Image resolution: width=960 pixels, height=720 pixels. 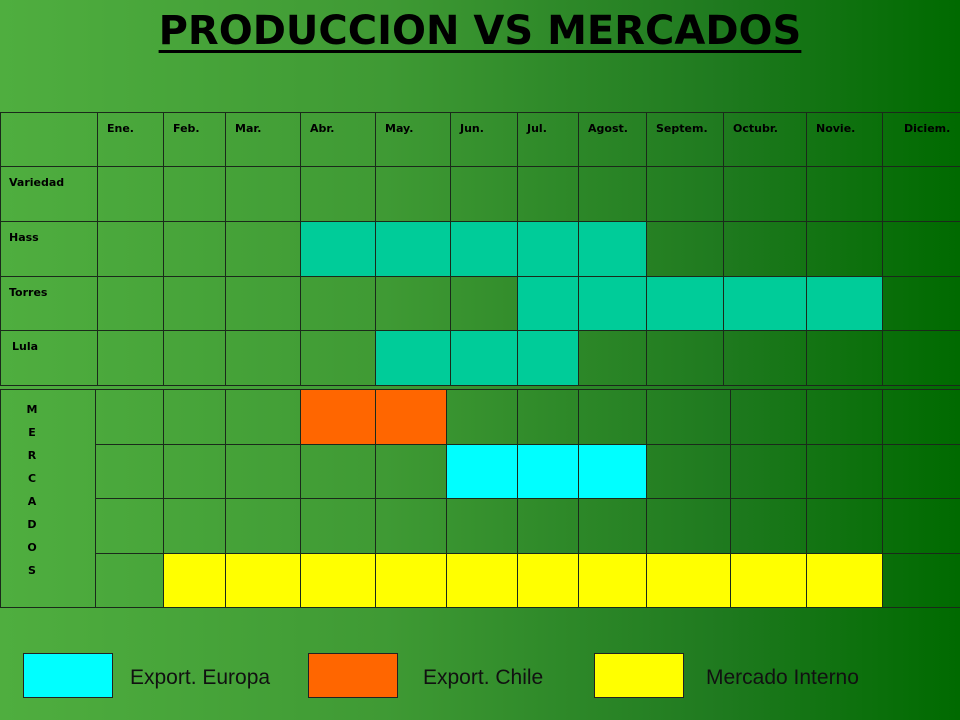 What do you see at coordinates (248, 128) in the screenshot?
I see `month-header: Mar.` at bounding box center [248, 128].